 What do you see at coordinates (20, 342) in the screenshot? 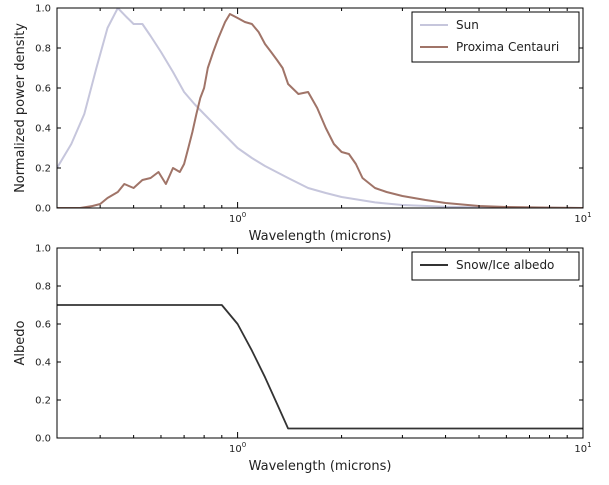
I see `albedo-y-axis-label: Albedo` at bounding box center [20, 342].